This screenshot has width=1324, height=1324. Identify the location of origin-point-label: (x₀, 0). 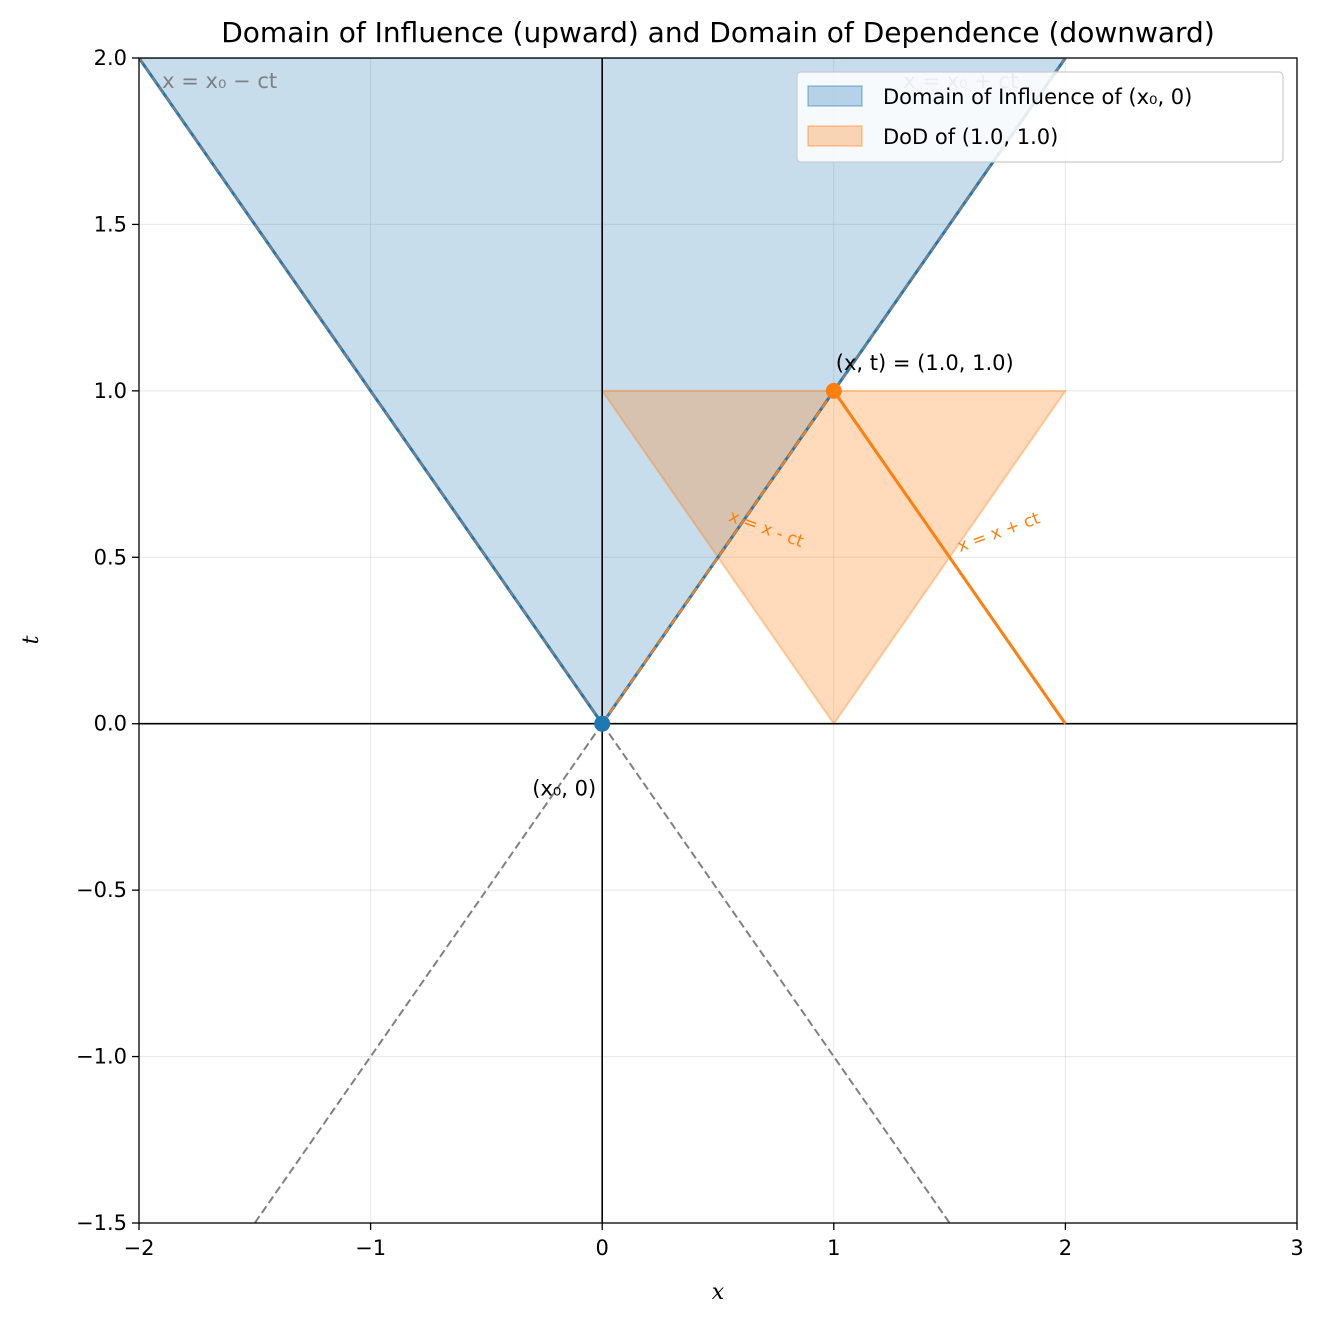
(564, 789).